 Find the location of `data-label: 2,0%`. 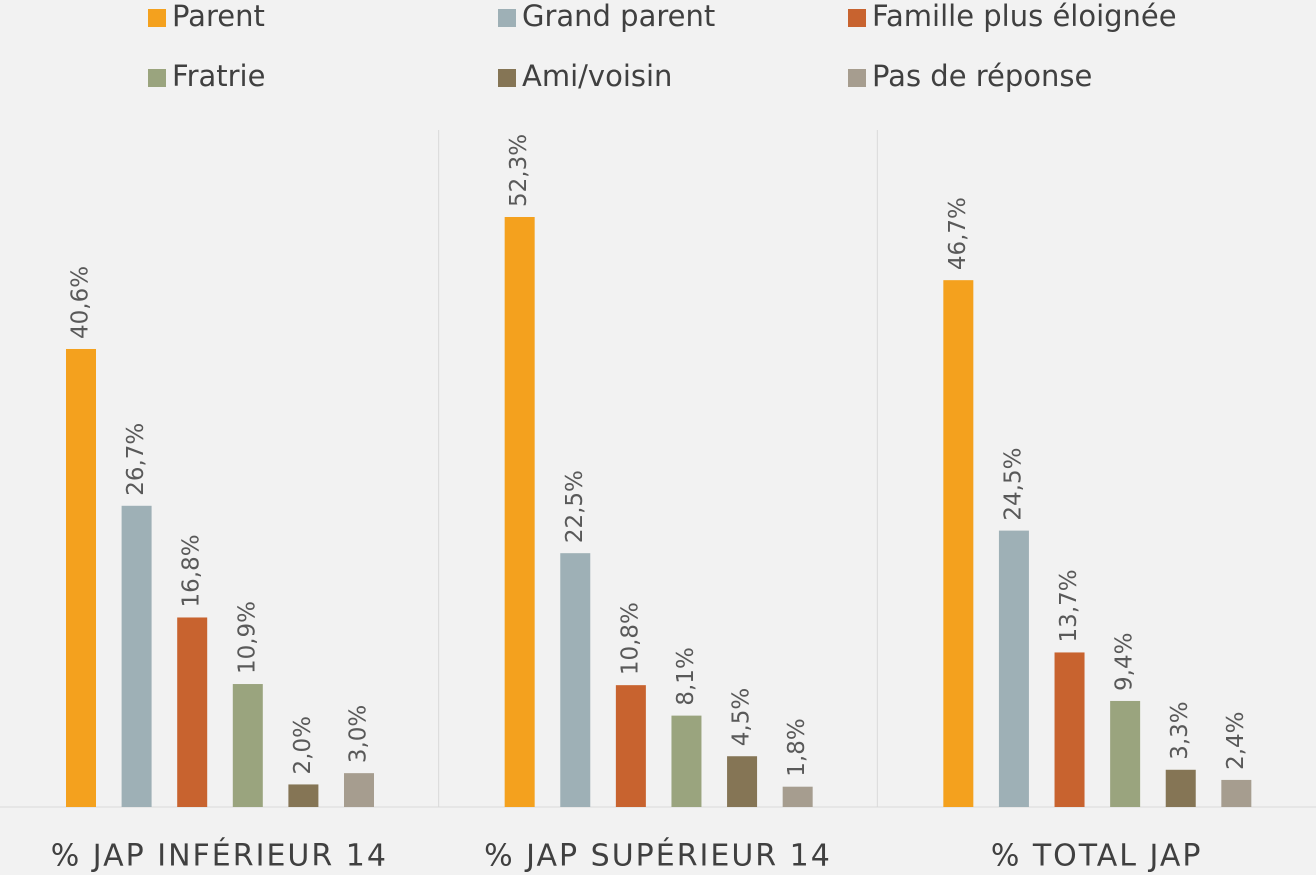

data-label: 2,0% is located at coordinates (303, 745).